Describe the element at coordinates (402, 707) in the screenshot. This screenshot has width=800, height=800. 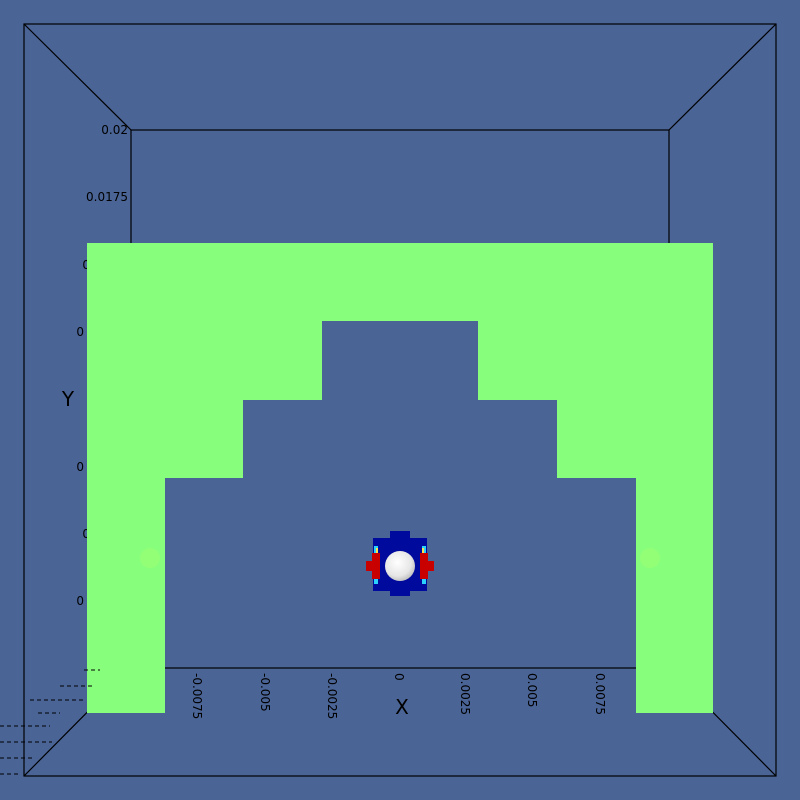
I see `x-axis-title: X` at that location.